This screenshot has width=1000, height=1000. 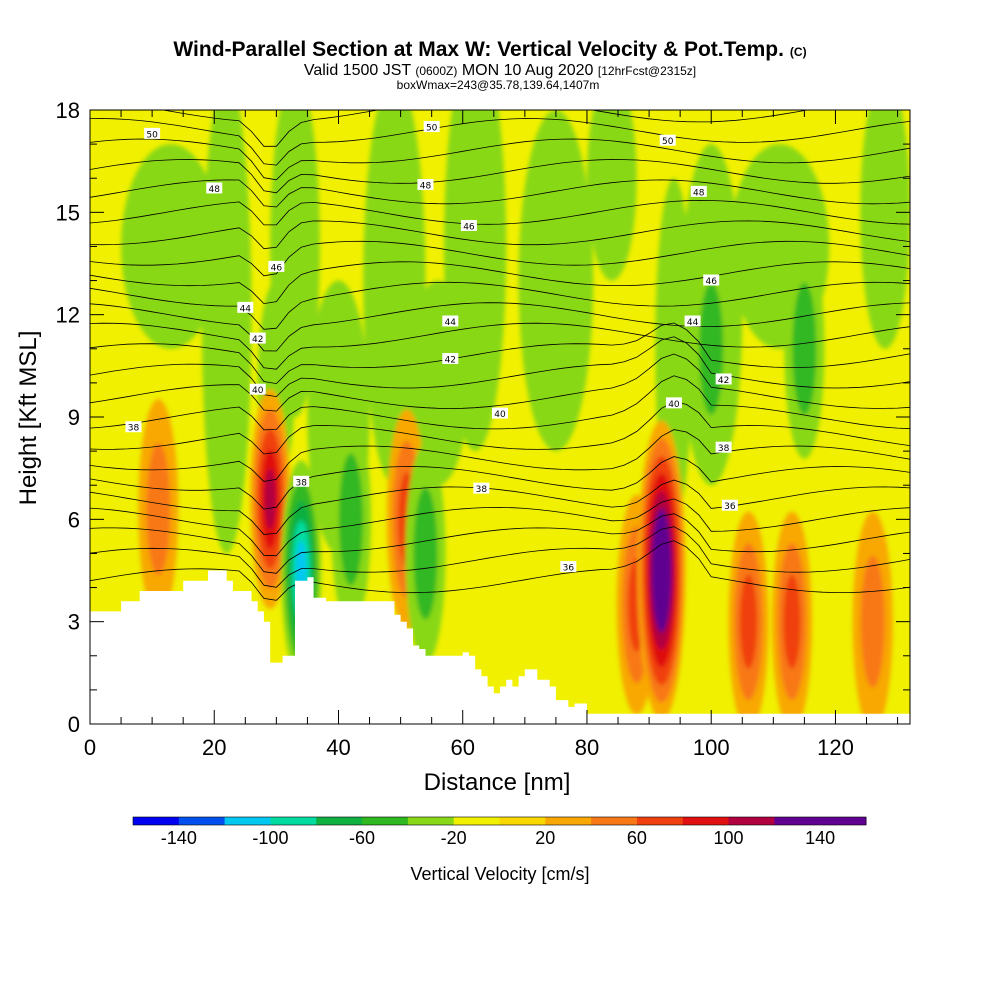 What do you see at coordinates (462, 747) in the screenshot?
I see `x-tick-label: 60` at bounding box center [462, 747].